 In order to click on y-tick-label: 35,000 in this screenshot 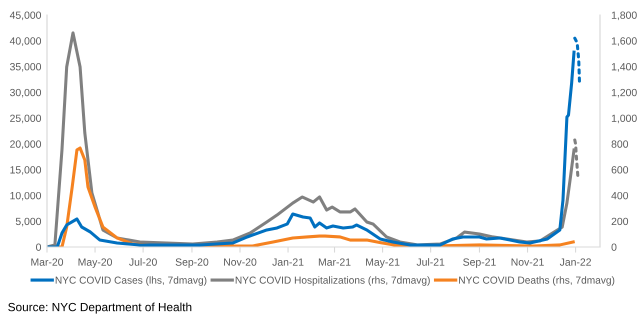, I will do `click(26, 67)`.